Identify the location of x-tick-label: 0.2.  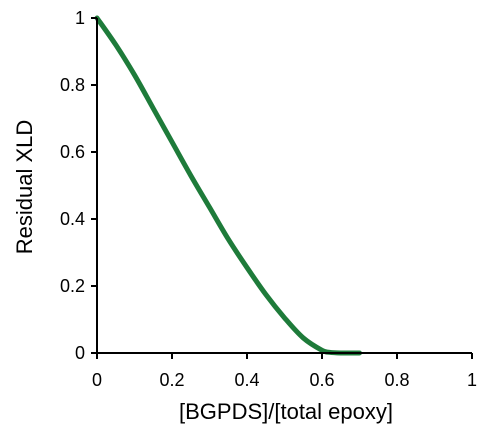
(171, 380).